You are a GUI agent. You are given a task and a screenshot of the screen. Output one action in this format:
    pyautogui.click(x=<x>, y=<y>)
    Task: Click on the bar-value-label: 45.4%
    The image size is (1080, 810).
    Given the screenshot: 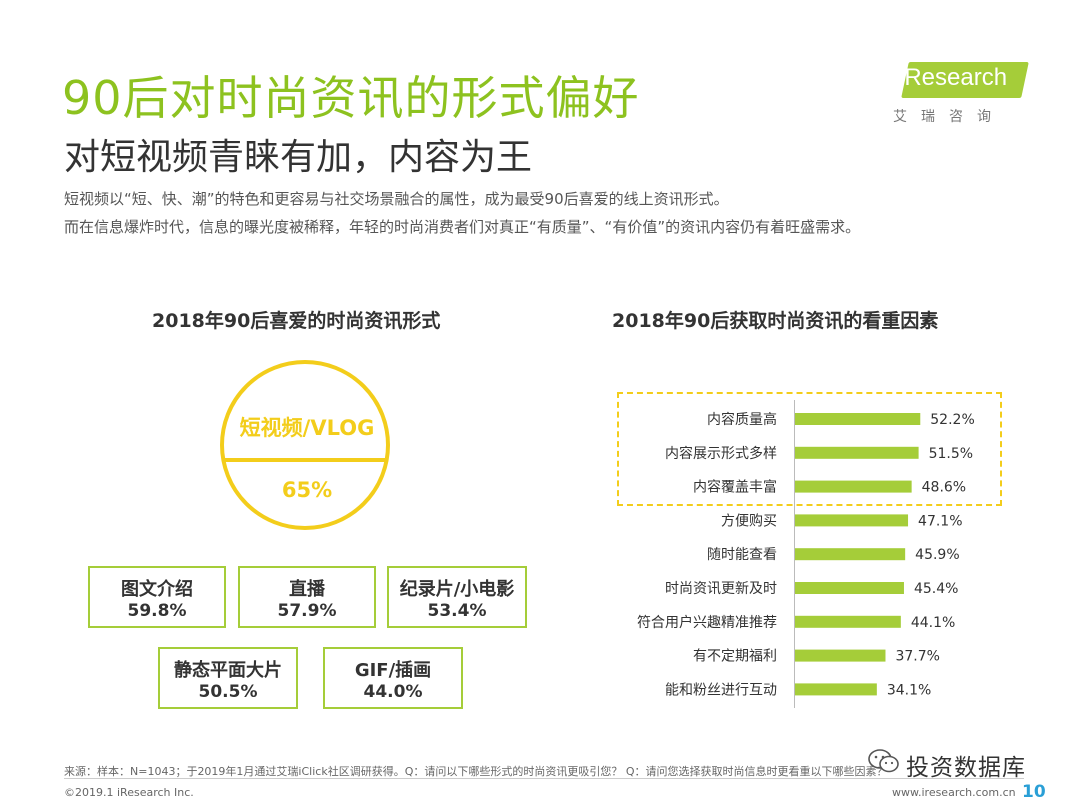 What is the action you would take?
    pyautogui.click(x=936, y=589)
    